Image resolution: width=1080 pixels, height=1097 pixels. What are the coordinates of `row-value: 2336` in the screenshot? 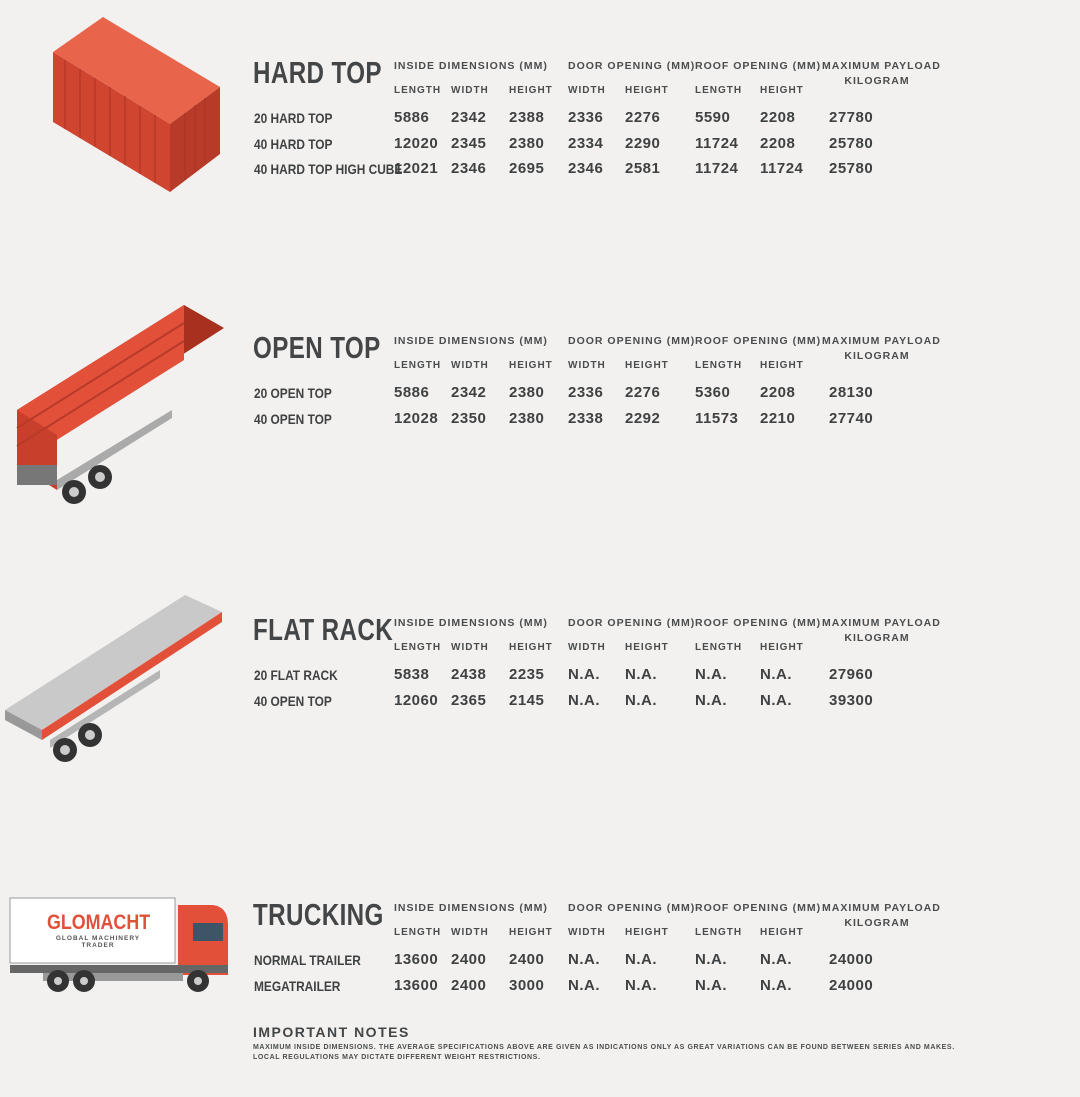 It's located at (586, 392).